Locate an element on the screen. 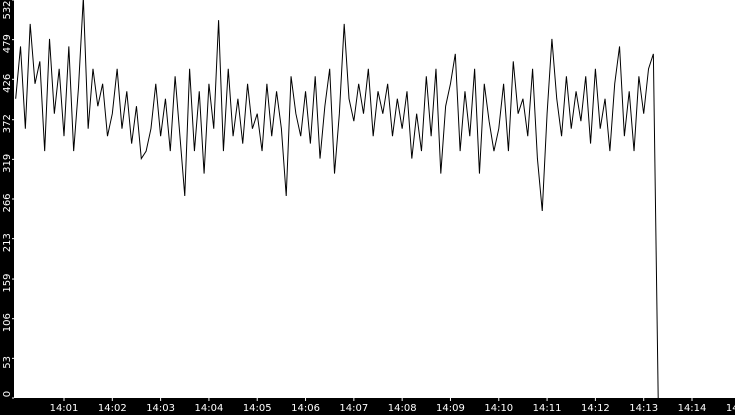  x-tick-label: 14:13 is located at coordinates (643, 408).